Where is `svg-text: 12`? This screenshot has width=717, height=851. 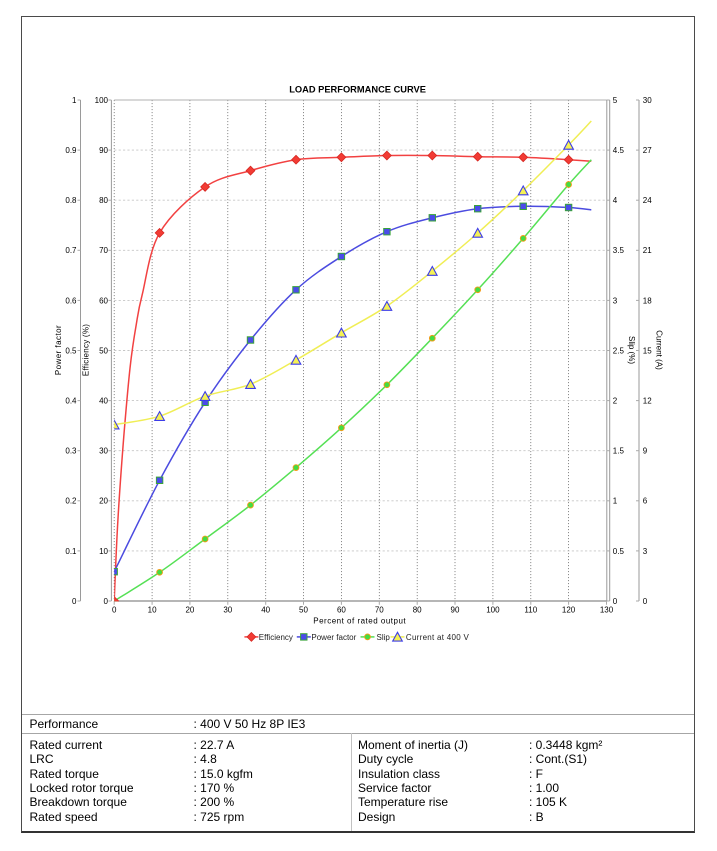 svg-text: 12 is located at coordinates (647, 401).